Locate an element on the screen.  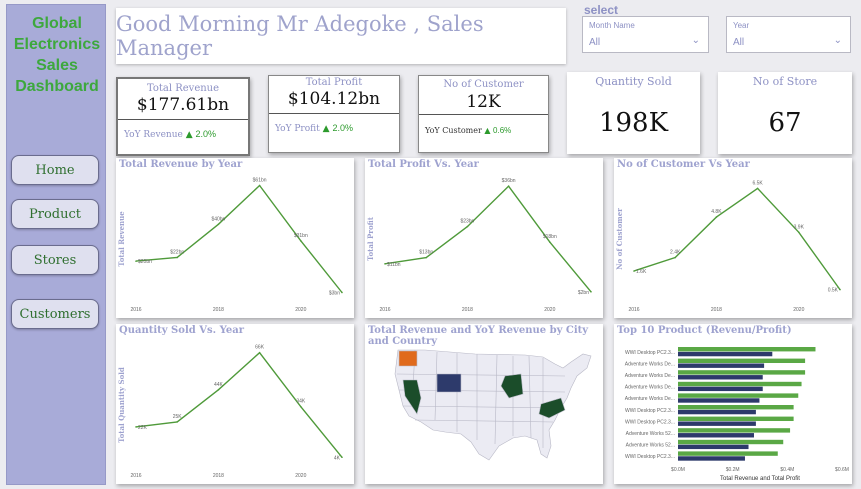
dashboard-title-line: Global is located at coordinates (57, 23).